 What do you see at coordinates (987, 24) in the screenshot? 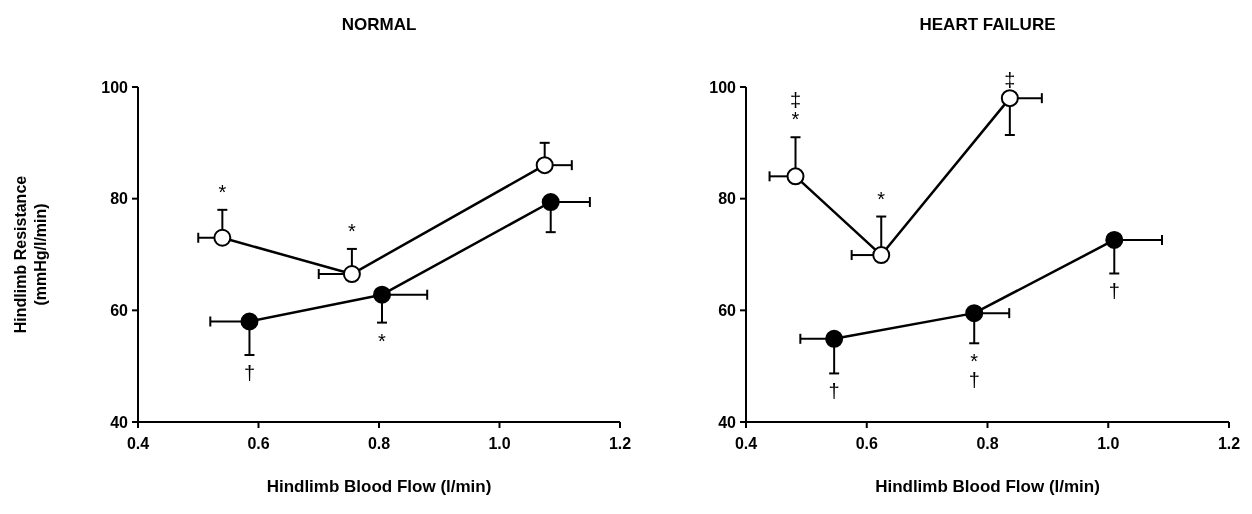
I see `chart-title: HEART FAILURE` at bounding box center [987, 24].